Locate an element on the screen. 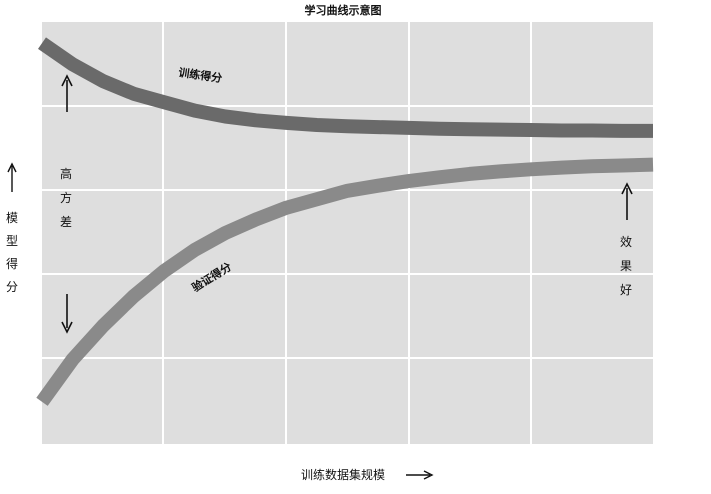  x-axis-label-group: 训练数据集规模 is located at coordinates (367, 474).